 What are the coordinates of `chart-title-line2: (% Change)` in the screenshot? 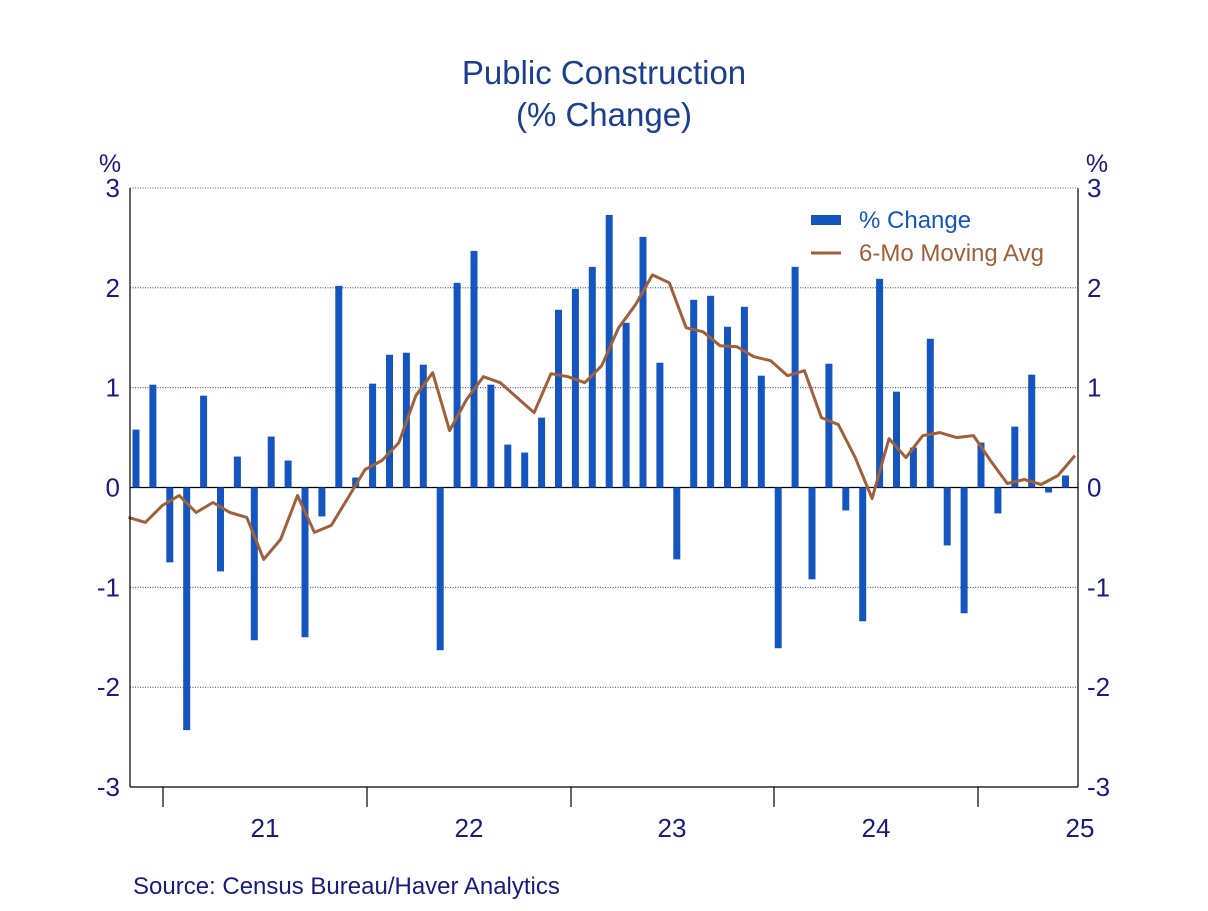 It's located at (604, 114).